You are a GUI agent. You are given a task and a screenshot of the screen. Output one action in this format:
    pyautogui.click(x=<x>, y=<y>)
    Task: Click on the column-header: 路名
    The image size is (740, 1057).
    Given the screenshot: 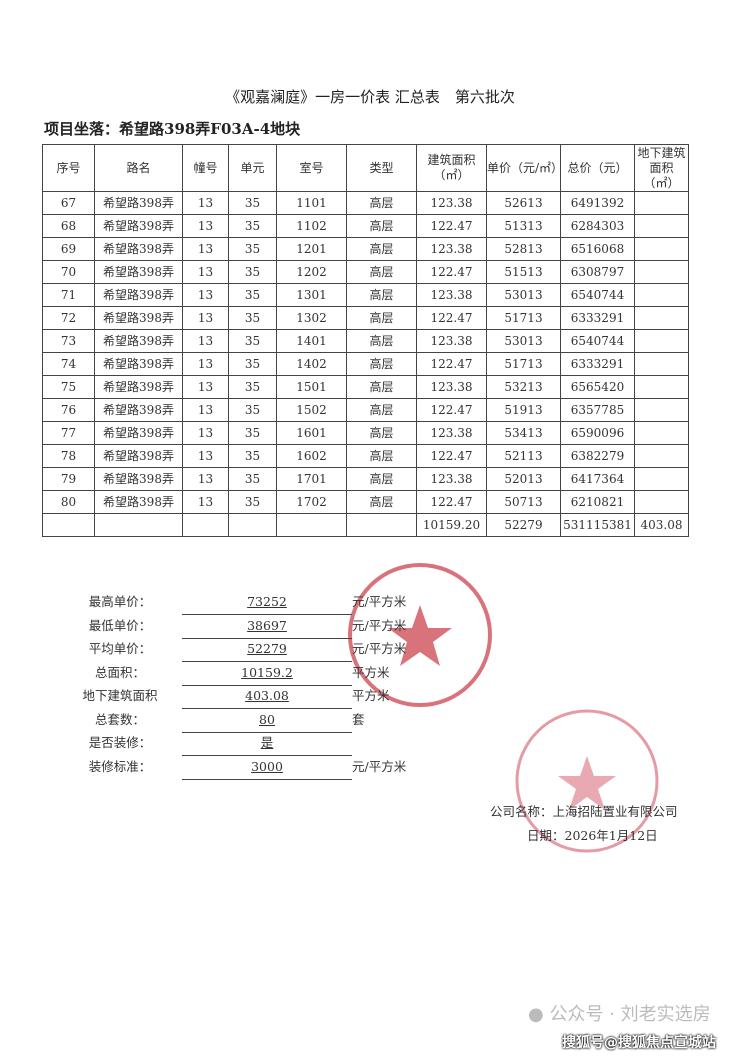 What is the action you would take?
    pyautogui.click(x=138, y=168)
    